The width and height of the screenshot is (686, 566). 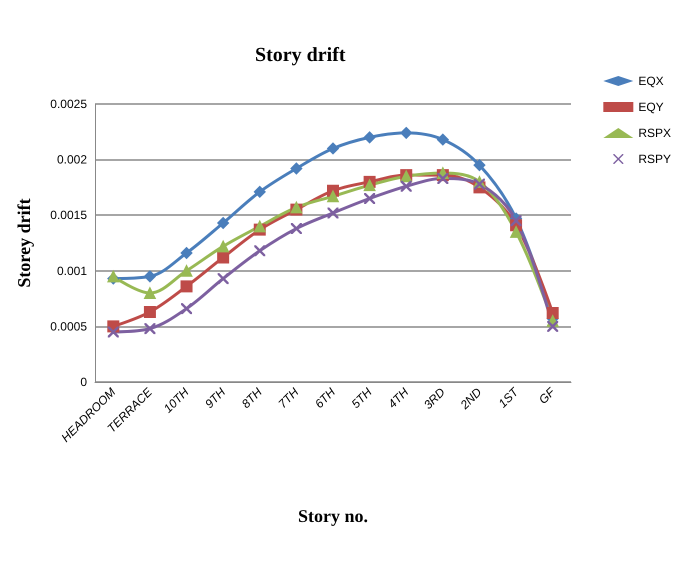 What do you see at coordinates (651, 107) in the screenshot?
I see `legend-label: EQY` at bounding box center [651, 107].